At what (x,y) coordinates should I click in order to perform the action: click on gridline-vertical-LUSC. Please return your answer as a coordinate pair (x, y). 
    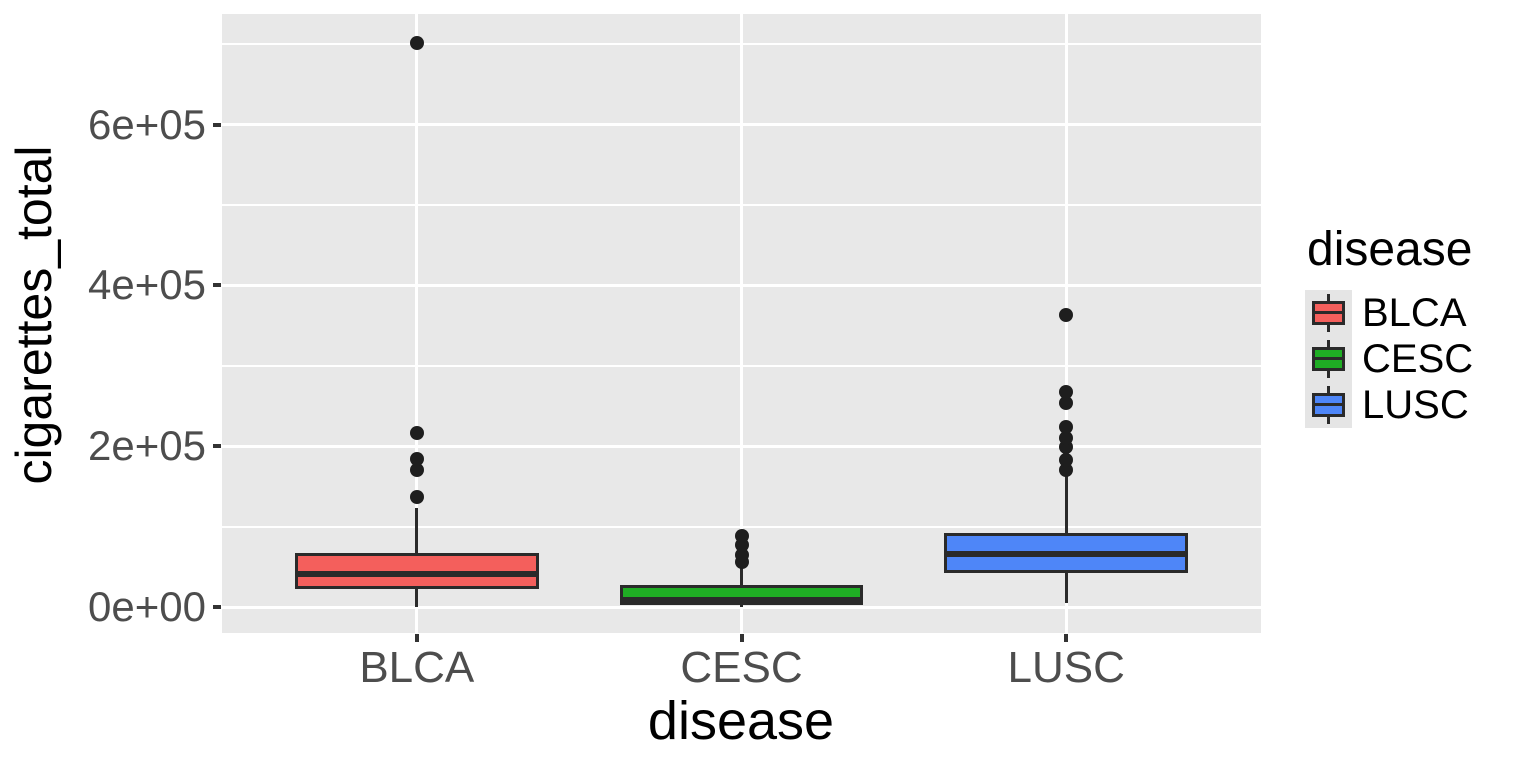
    Looking at the image, I should click on (1066, 323).